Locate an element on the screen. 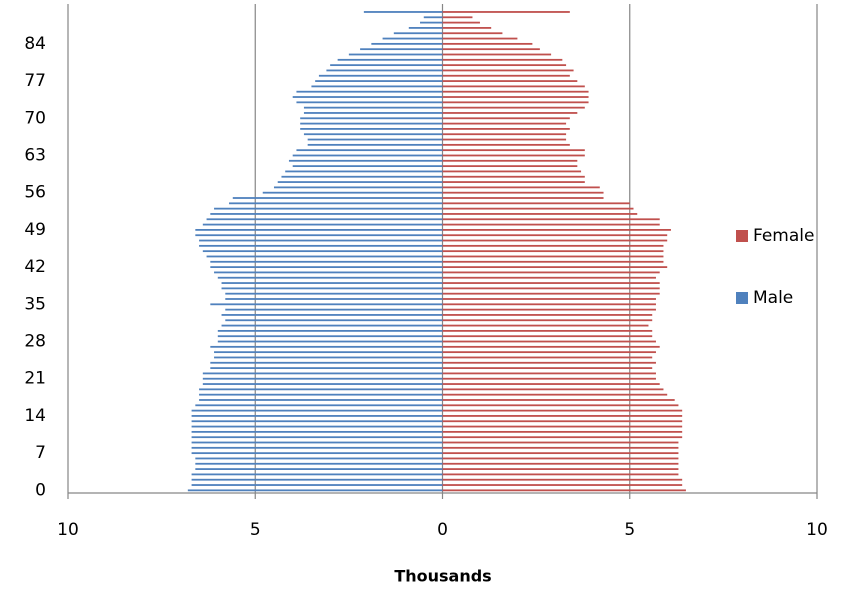  legend-label: Male is located at coordinates (773, 298).